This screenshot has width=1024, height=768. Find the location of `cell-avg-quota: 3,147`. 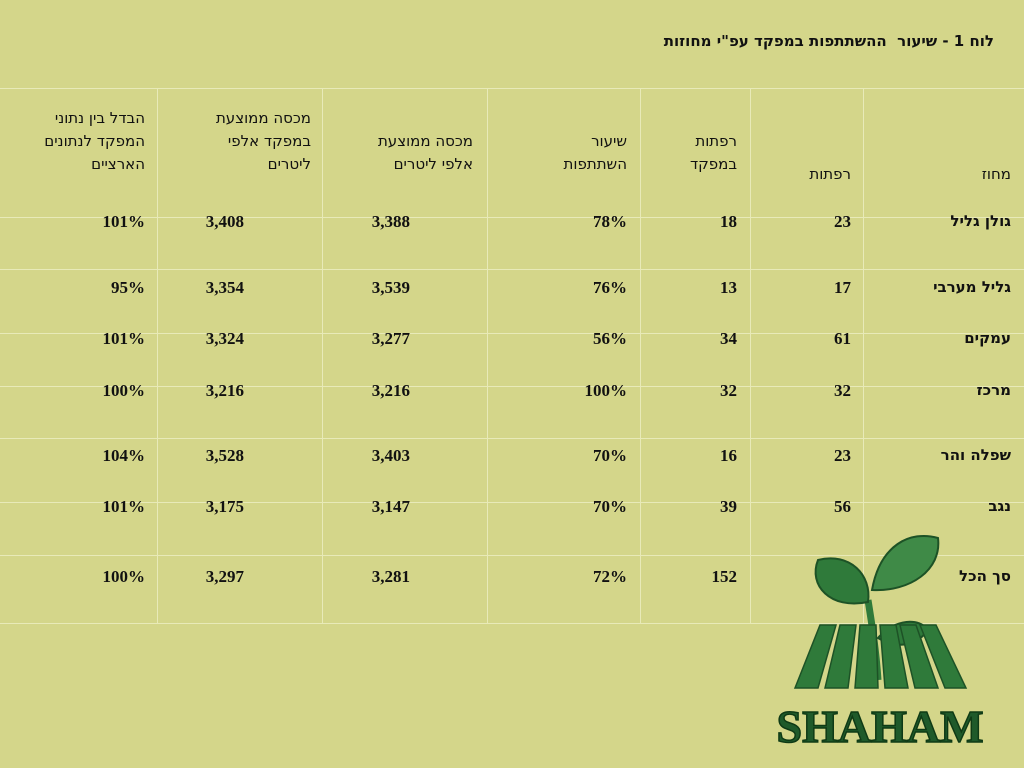

cell-avg-quota: 3,147 is located at coordinates (390, 506).